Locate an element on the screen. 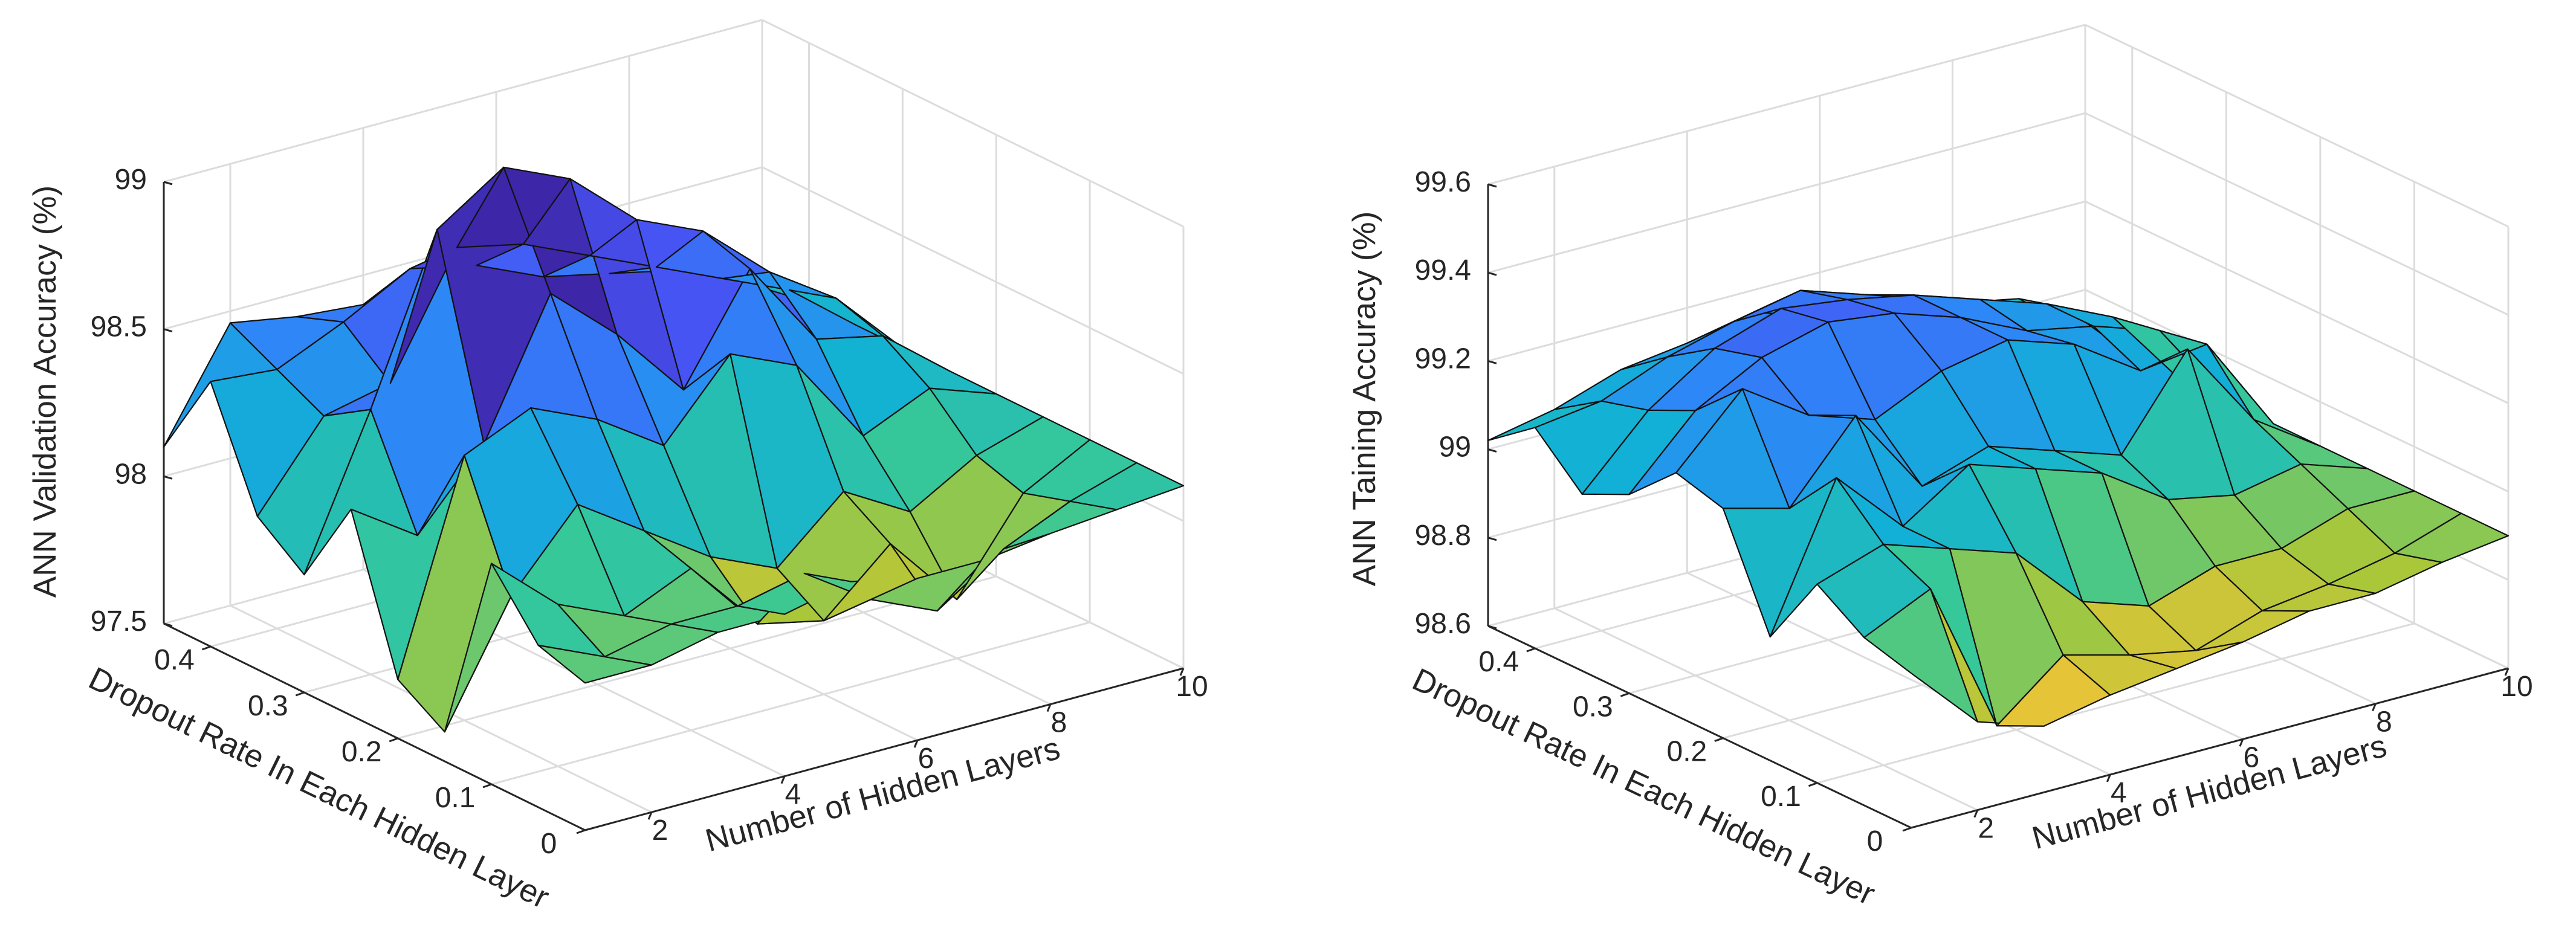 Image resolution: width=2576 pixels, height=945 pixels. z-tick-label: 98.8 is located at coordinates (1443, 536).